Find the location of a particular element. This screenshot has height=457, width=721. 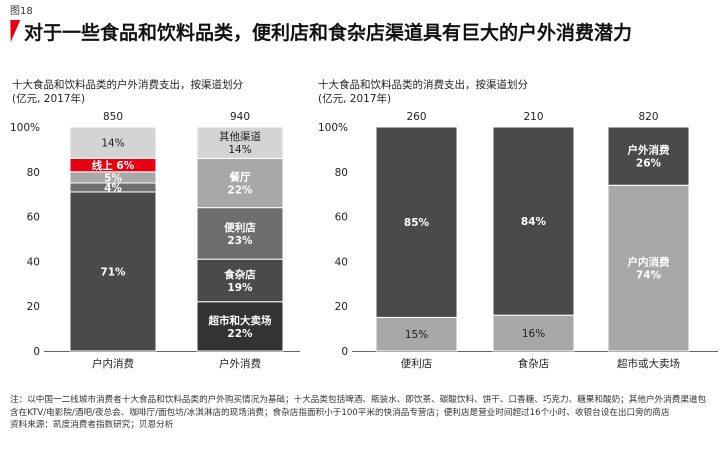

segment-value-label: 15% is located at coordinates (416, 335).